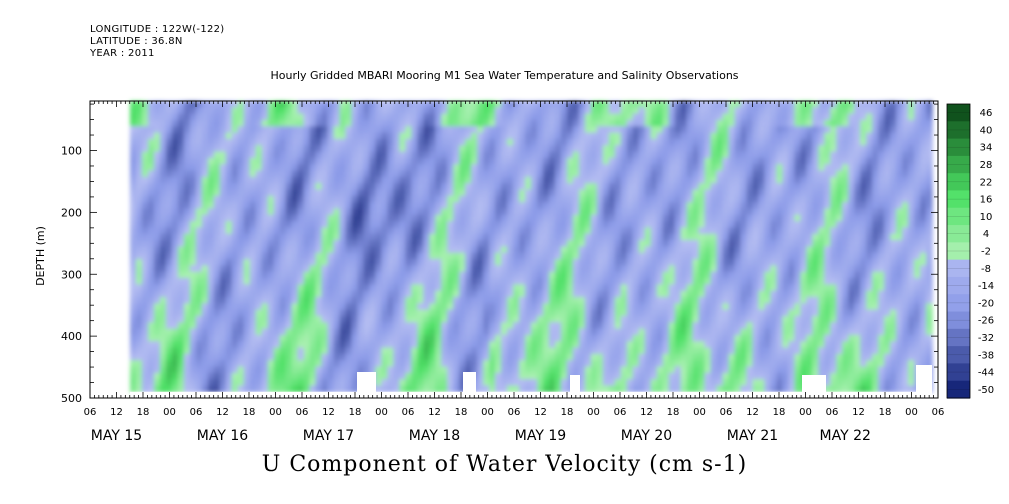  What do you see at coordinates (986, 182) in the screenshot?
I see `colorbar-tick-label: 22` at bounding box center [986, 182].